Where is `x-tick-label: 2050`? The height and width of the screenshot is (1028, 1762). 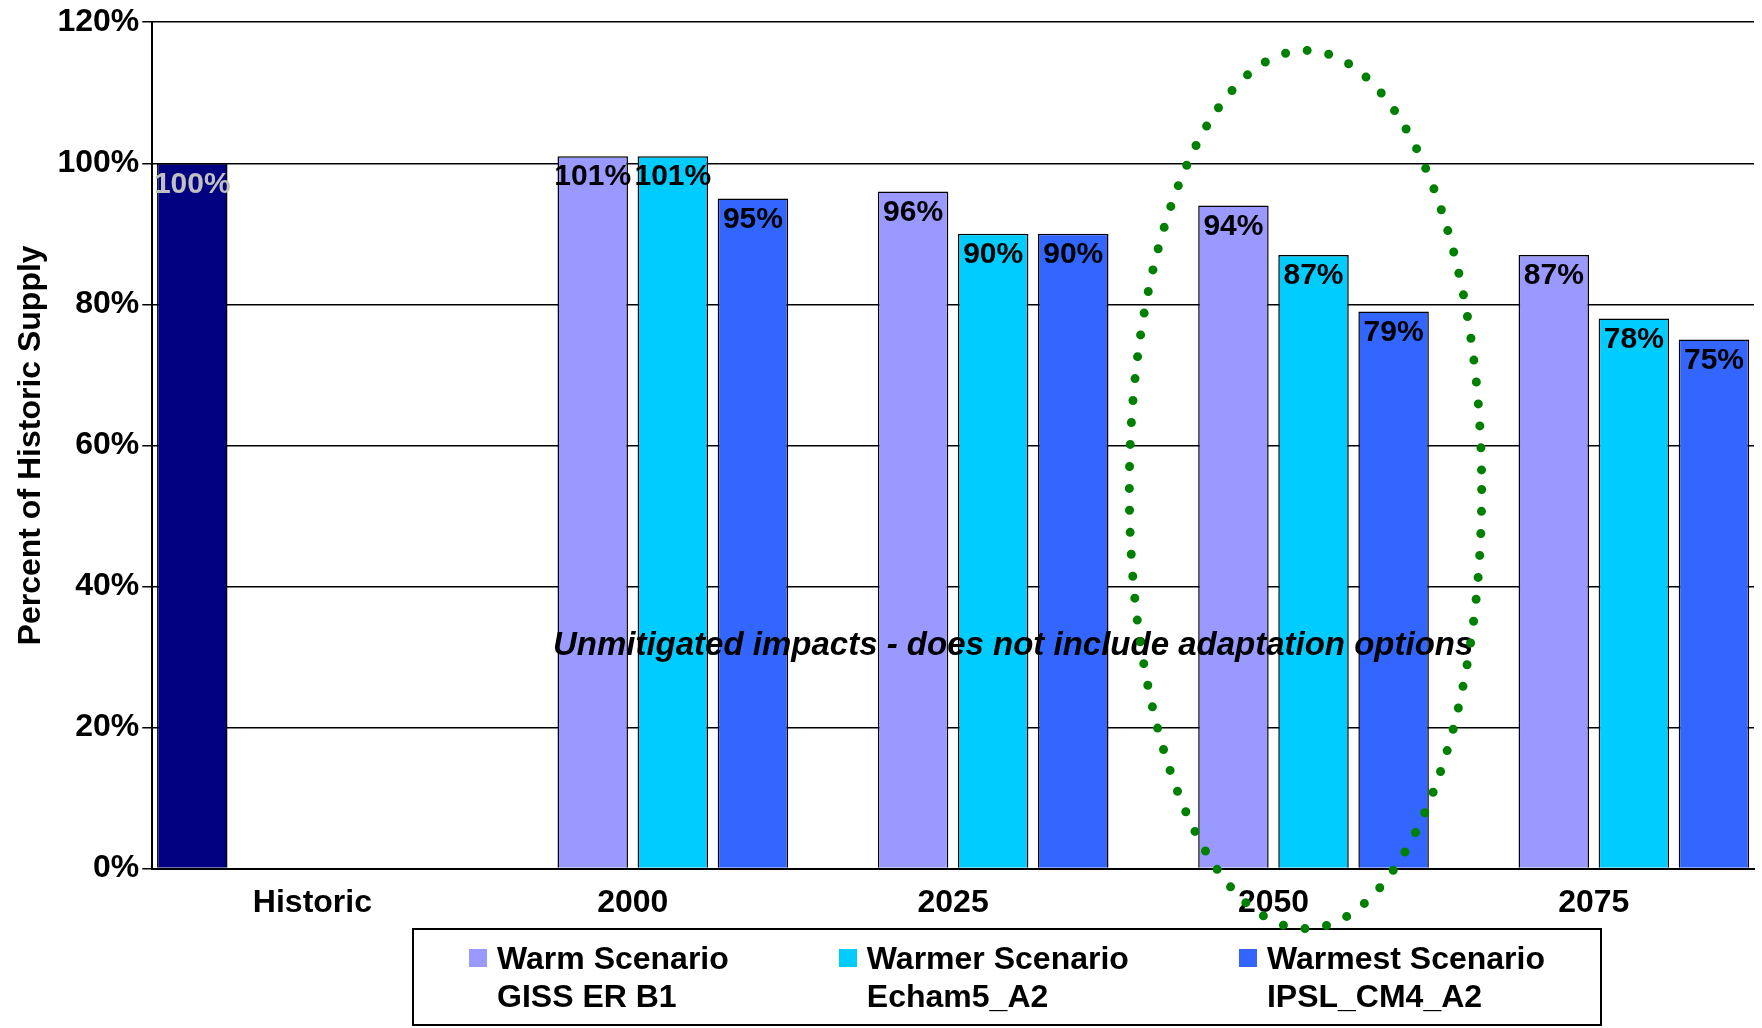
x-tick-label: 2050 is located at coordinates (1273, 900).